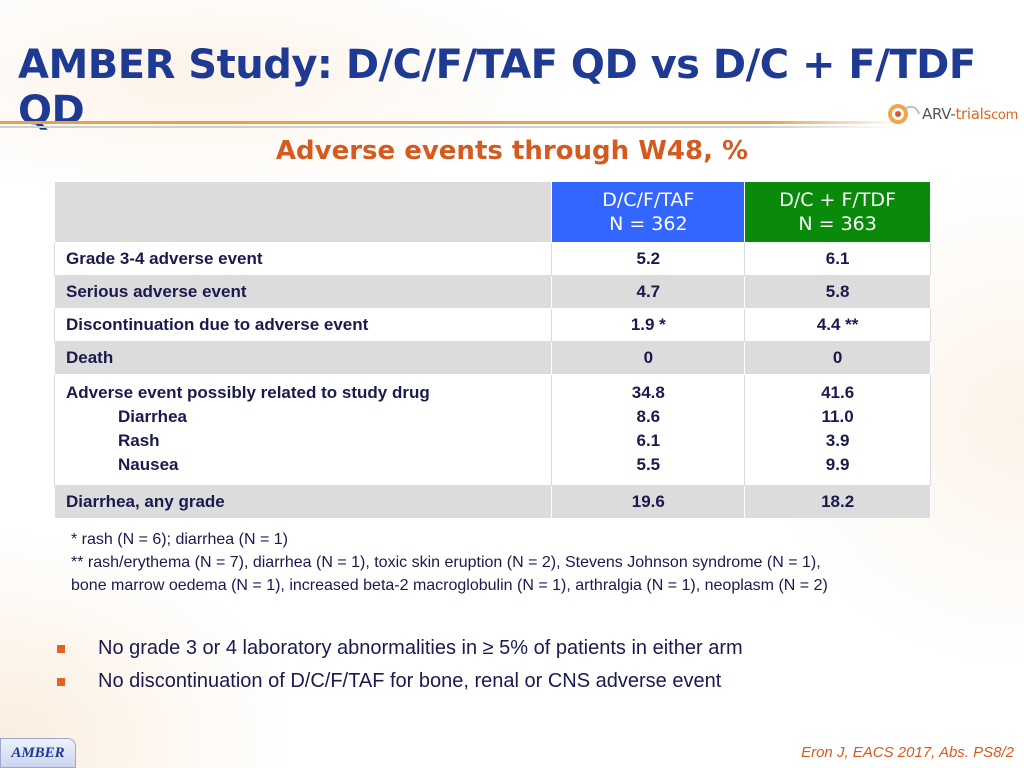 The width and height of the screenshot is (1024, 768). I want to click on table-row: Serious adverse event 4.7 5.8, so click(492, 292).